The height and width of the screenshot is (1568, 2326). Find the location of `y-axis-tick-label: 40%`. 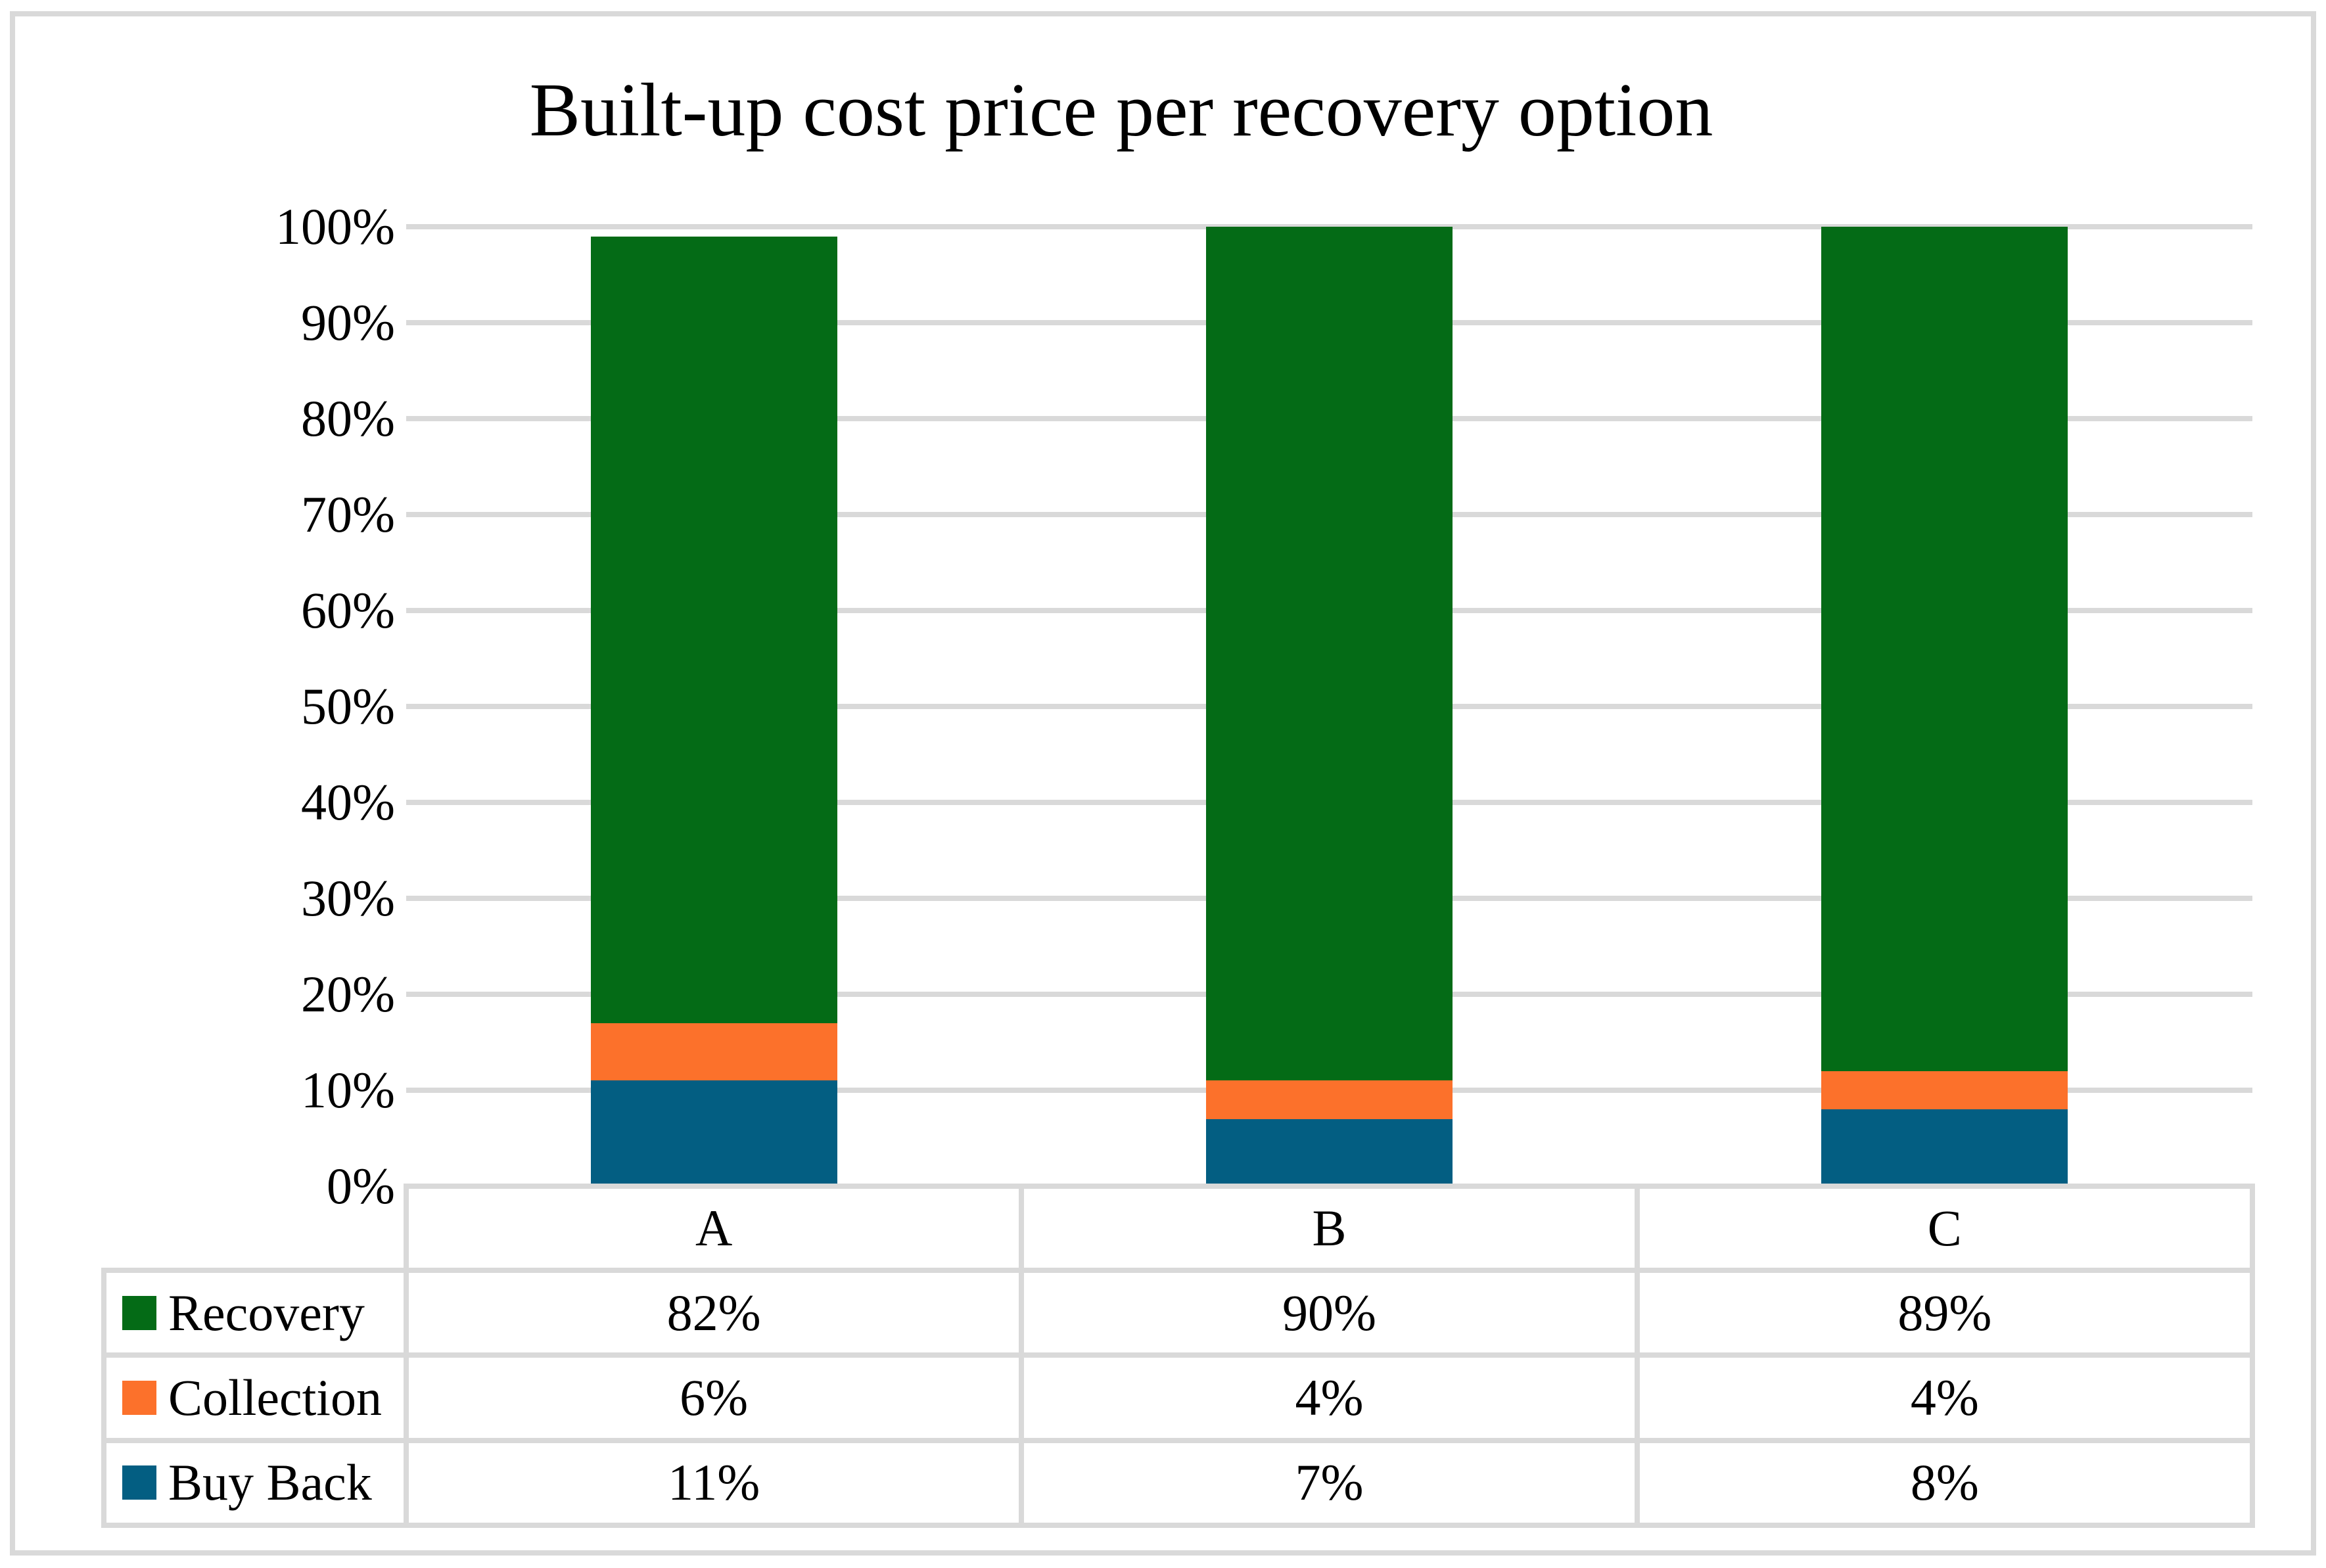

y-axis-tick-label: 40% is located at coordinates (348, 802).